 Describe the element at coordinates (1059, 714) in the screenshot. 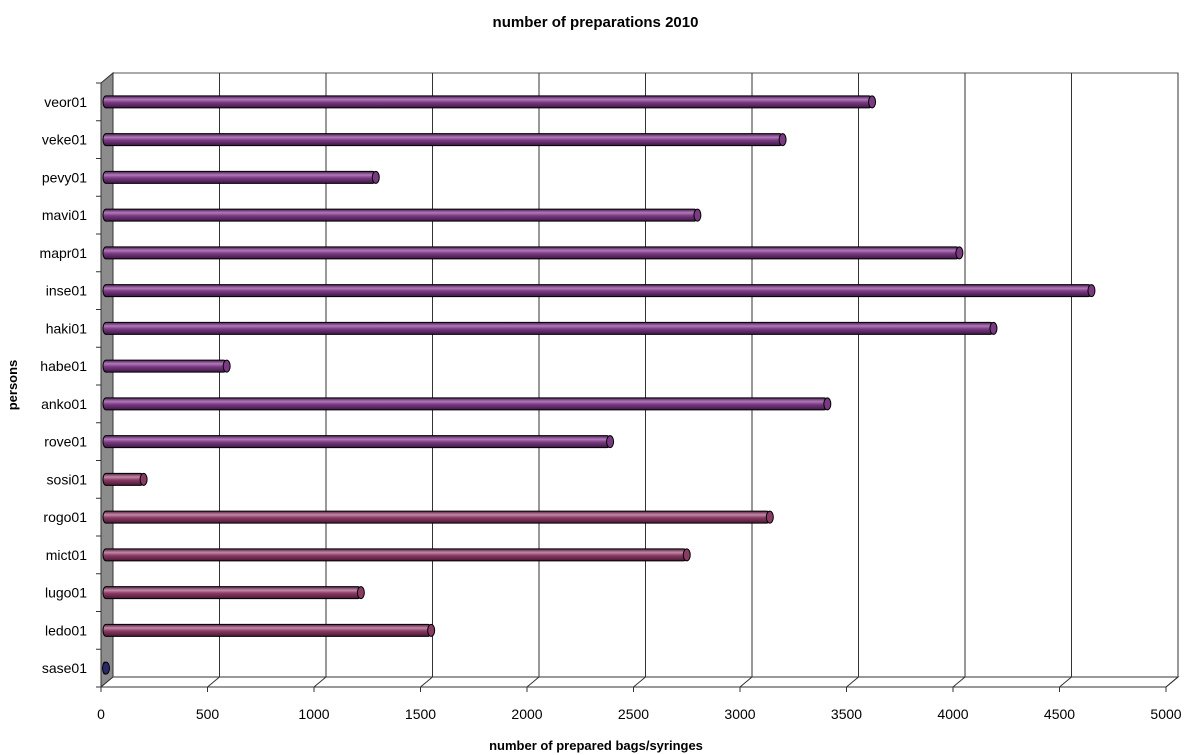

I see `x-tick-label-4500: 4500` at that location.